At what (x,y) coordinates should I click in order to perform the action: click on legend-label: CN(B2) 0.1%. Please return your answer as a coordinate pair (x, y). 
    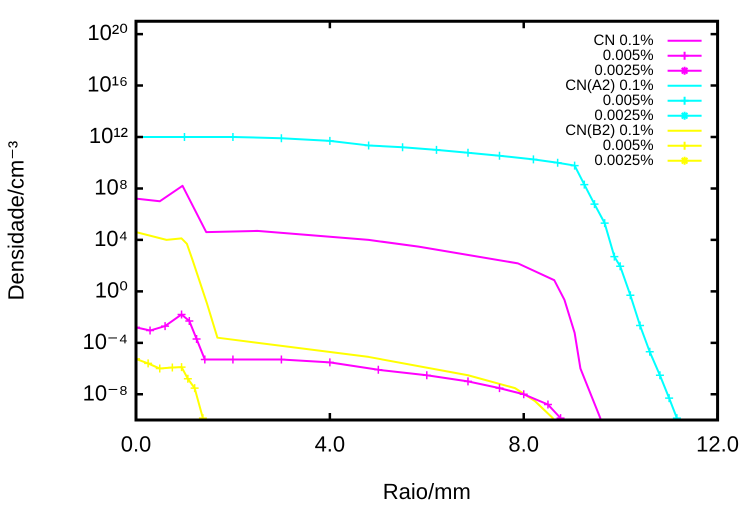
    Looking at the image, I should click on (609, 130).